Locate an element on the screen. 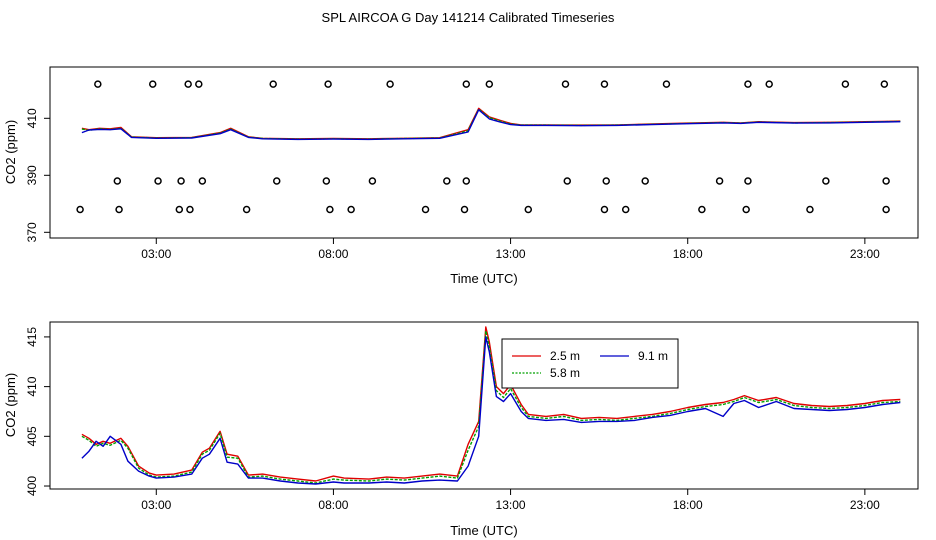 The image size is (936, 540). bottom-x-axis: 03:00 08:00 13:00 18:00 23:00 is located at coordinates (510, 500).